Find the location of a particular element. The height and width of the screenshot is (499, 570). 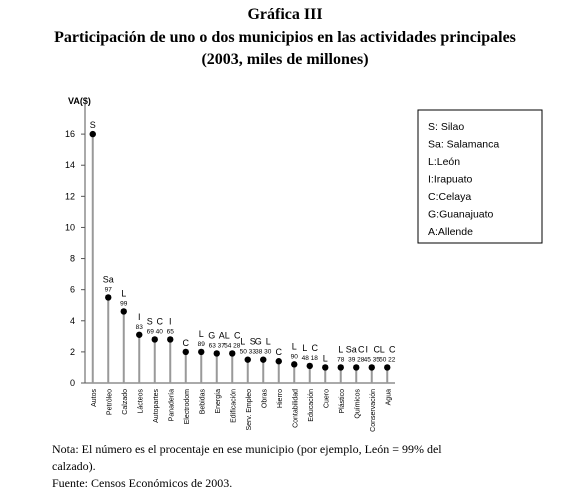

legend-entry: G:Guanajuato is located at coordinates (461, 215).